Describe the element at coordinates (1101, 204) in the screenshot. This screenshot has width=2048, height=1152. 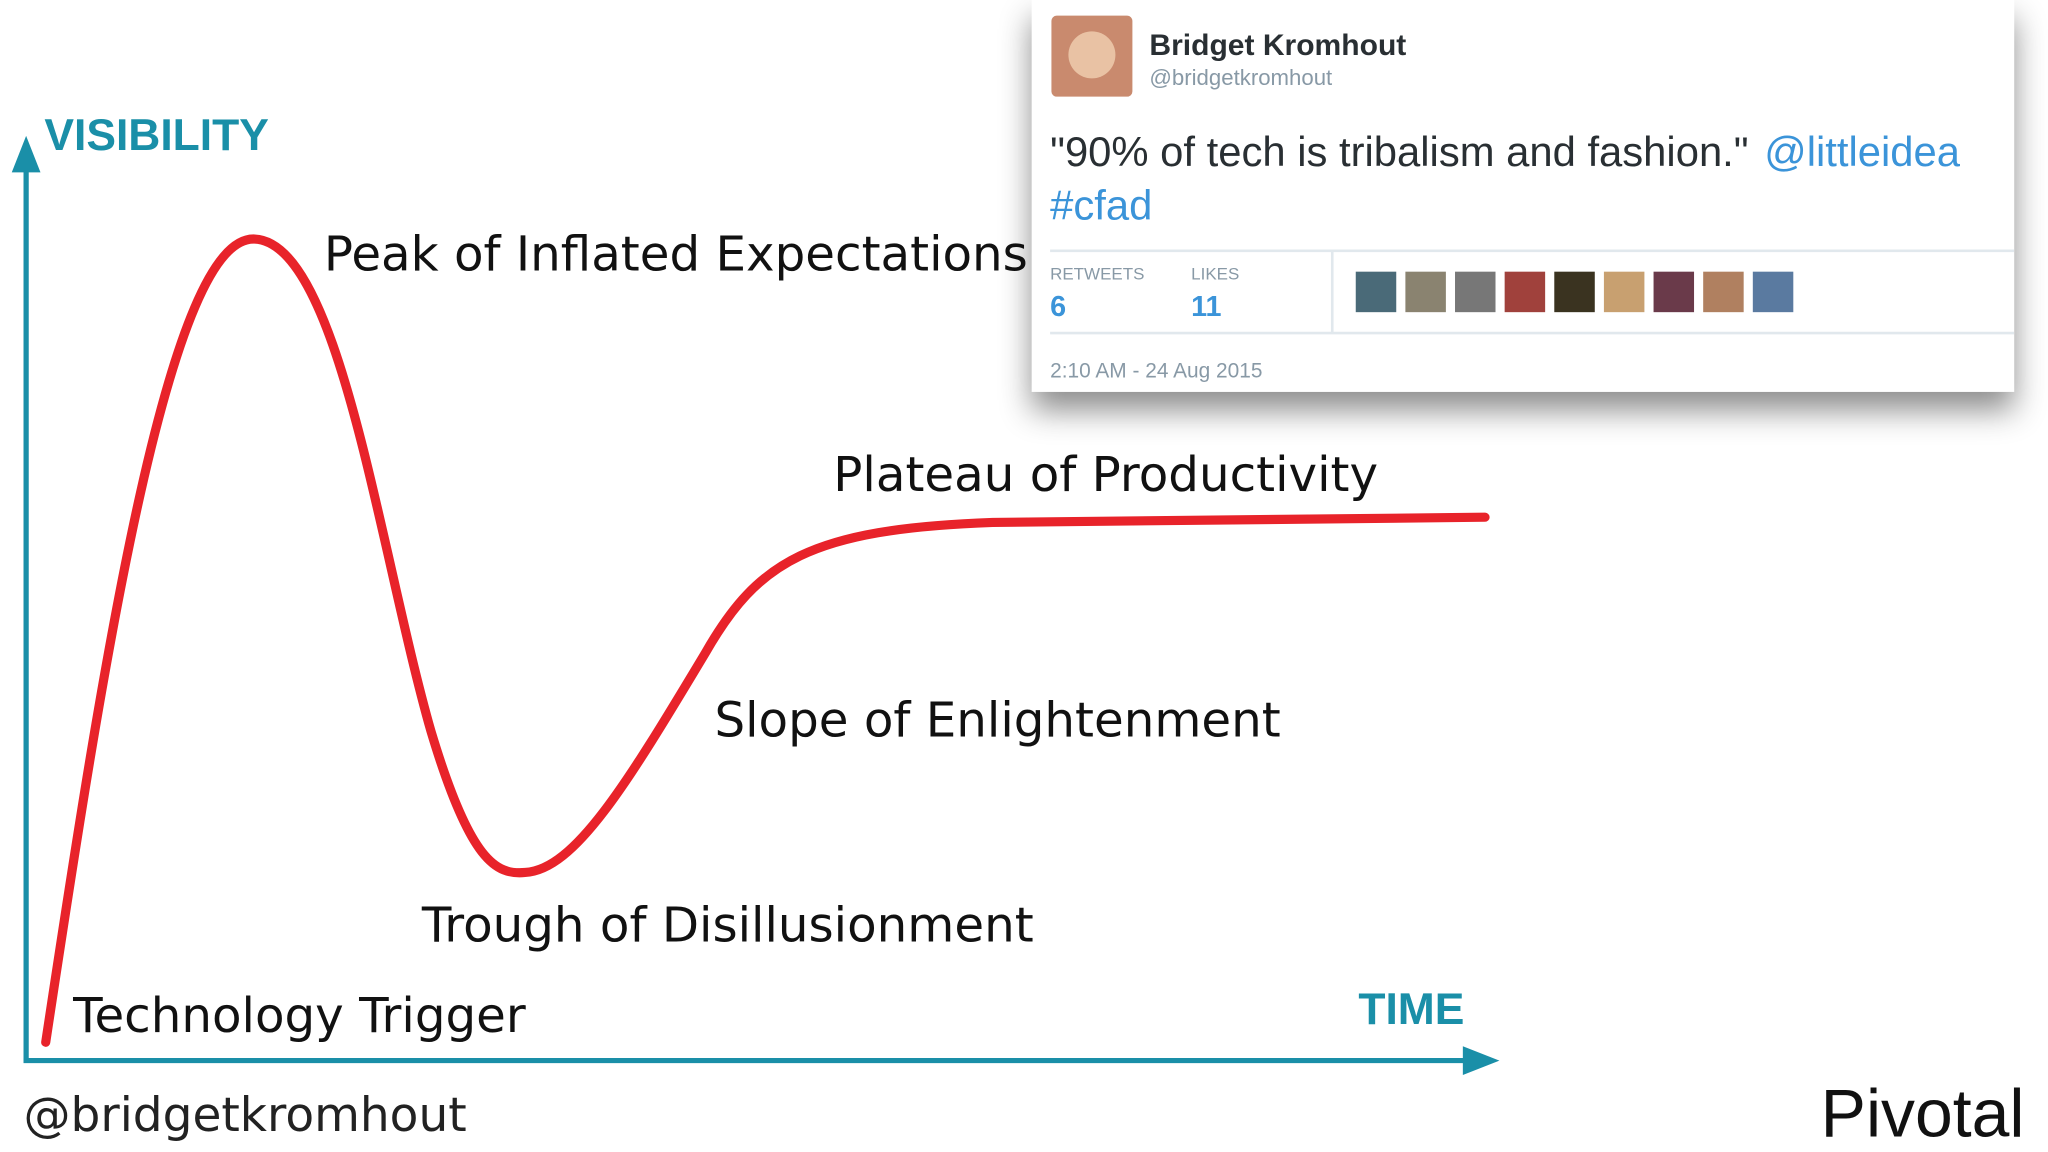
I see `hashtag: #cfad` at that location.